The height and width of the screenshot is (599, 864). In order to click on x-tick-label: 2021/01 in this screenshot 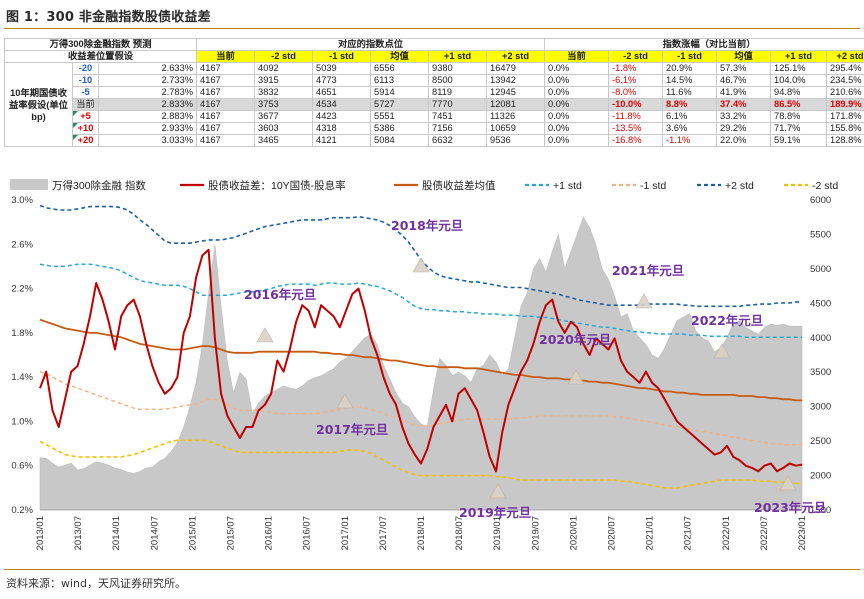, I will do `click(650, 533)`.